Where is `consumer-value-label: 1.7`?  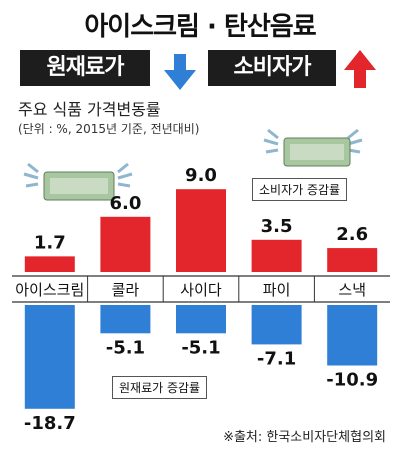 consumer-value-label: 1.7 is located at coordinates (50, 242).